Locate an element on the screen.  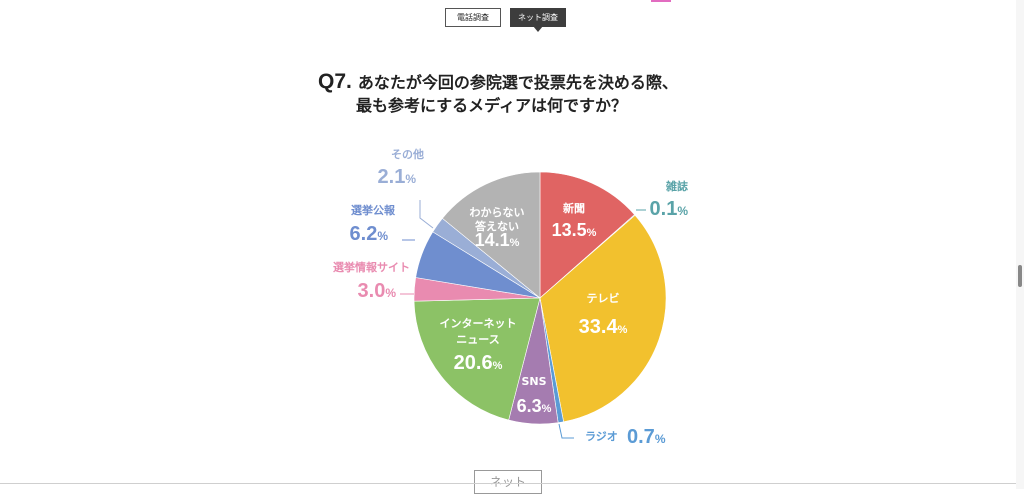
scrollbar-thumb is located at coordinates (1020, 276).